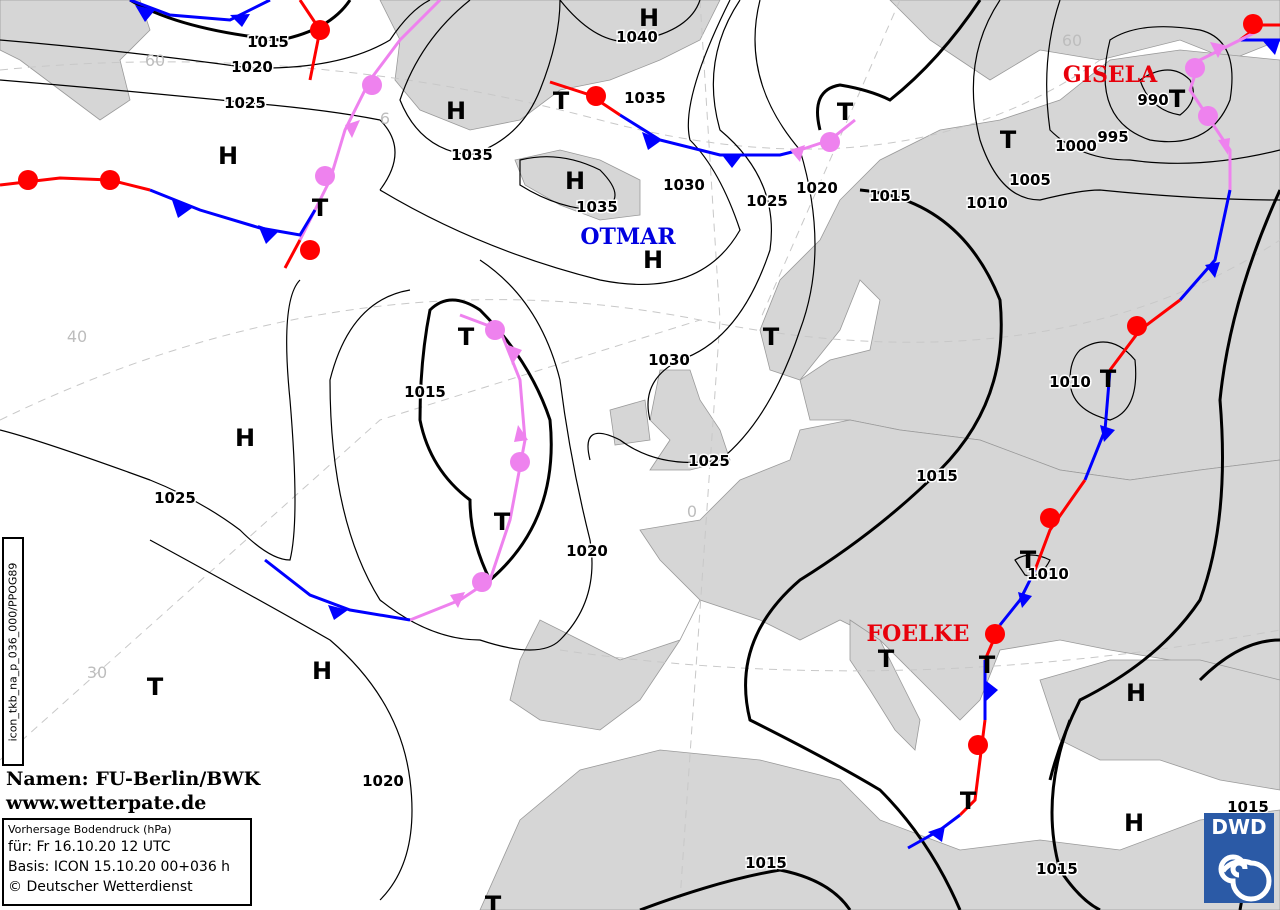  What do you see at coordinates (1112, 137) in the screenshot?
I see `isobar-label: 995` at bounding box center [1112, 137].